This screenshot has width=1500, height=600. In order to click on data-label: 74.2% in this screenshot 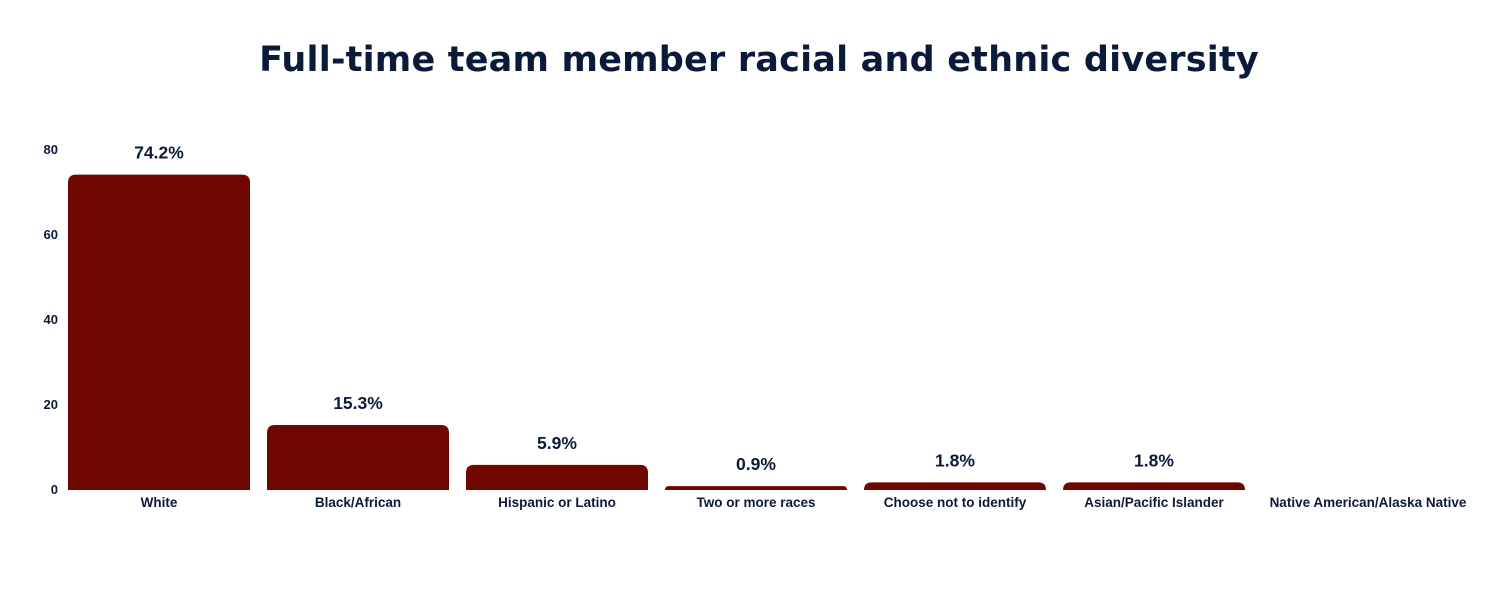, I will do `click(159, 153)`.